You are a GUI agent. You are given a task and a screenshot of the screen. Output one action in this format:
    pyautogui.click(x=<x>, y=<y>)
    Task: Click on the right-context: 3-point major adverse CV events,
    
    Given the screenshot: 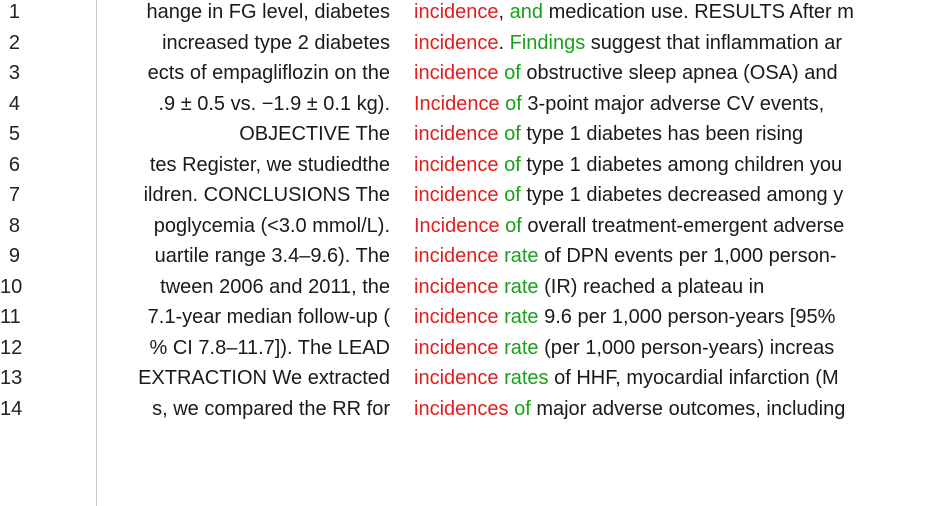 What is the action you would take?
    pyautogui.click(x=673, y=103)
    